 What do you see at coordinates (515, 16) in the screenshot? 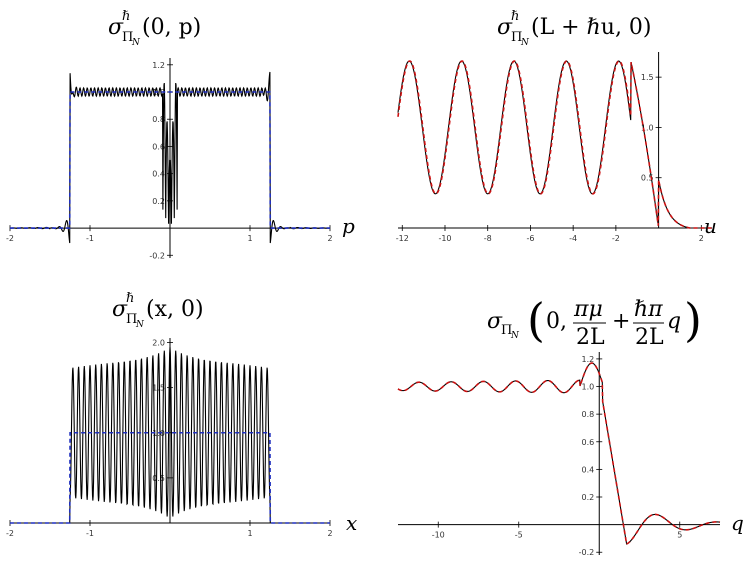
I see `title-2-sup: ℏ` at bounding box center [515, 16].